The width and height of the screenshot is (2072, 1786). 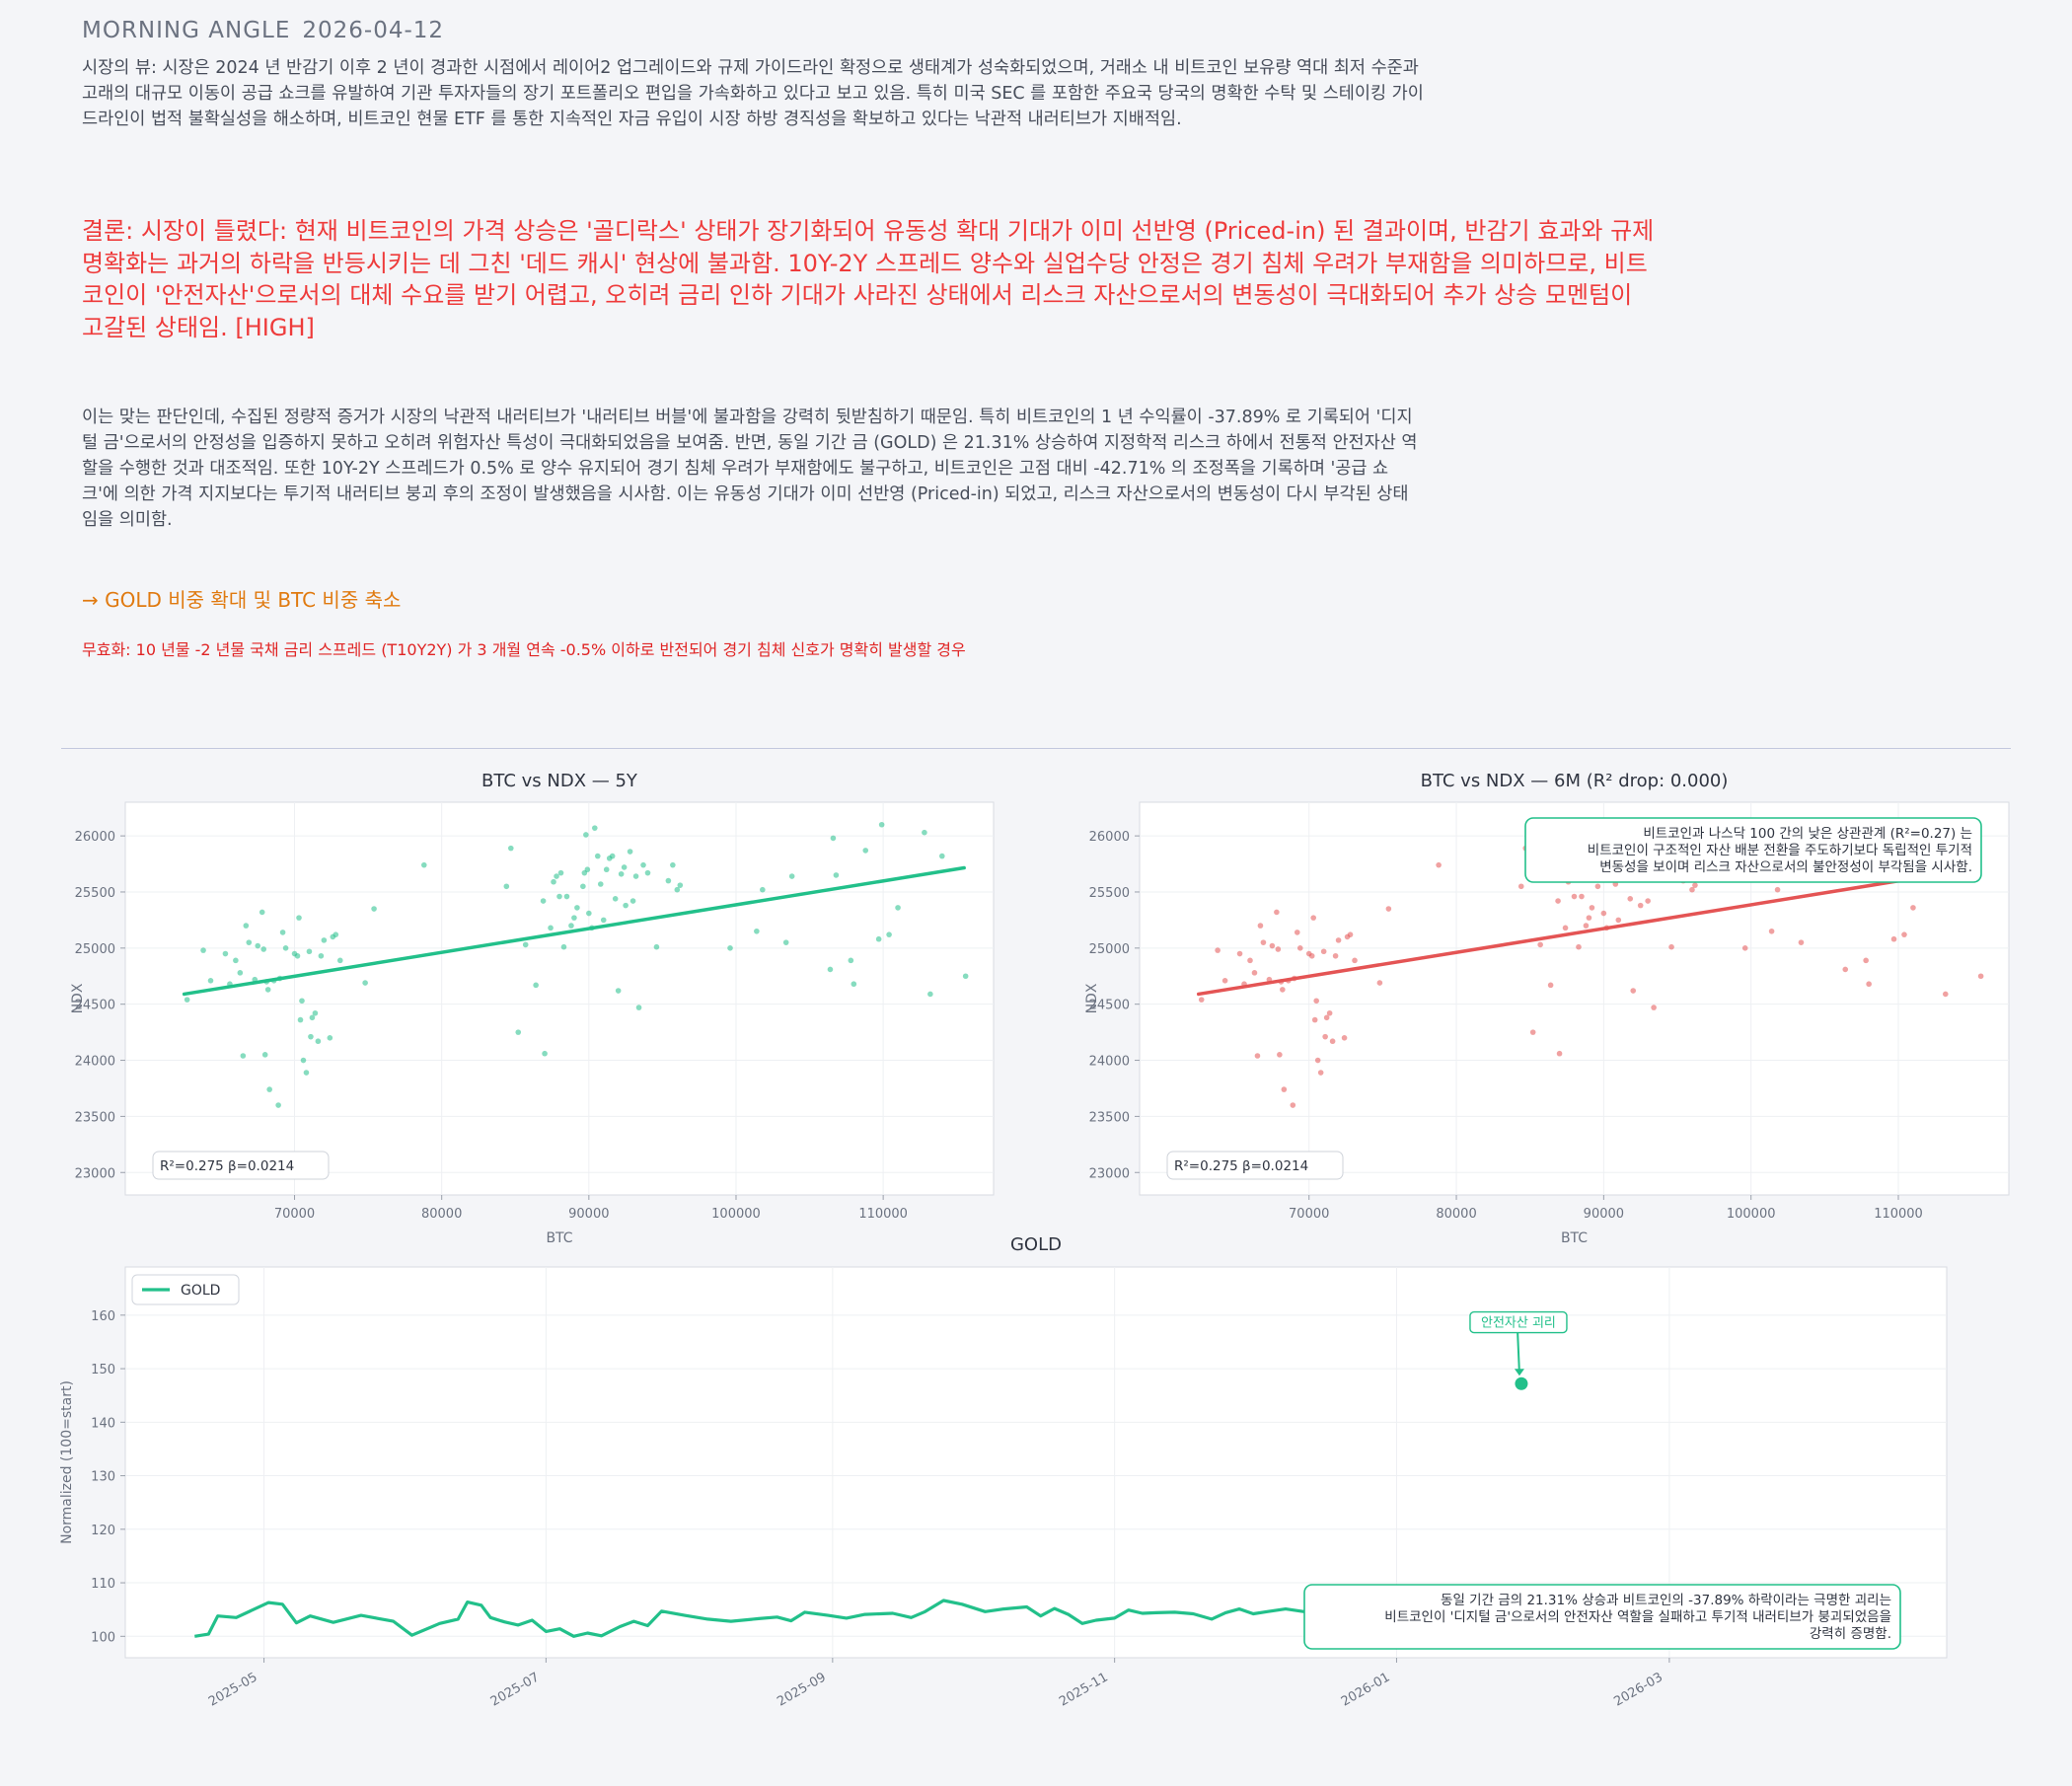 What do you see at coordinates (1786, 867) in the screenshot?
I see `annotation-line: 변동성을 보이며 리스크 자산으로서의 불안정성이 부각됨을 시사함.` at bounding box center [1786, 867].